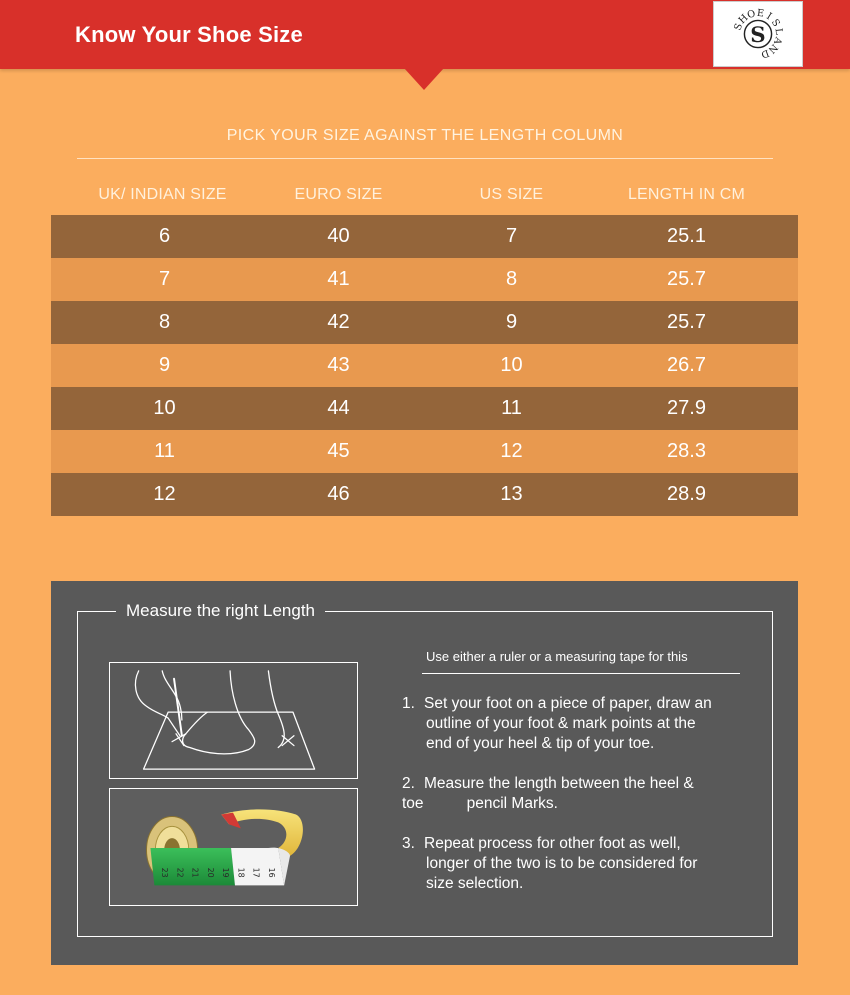 The height and width of the screenshot is (995, 850). I want to click on euro-size-cell: 42, so click(338, 322).